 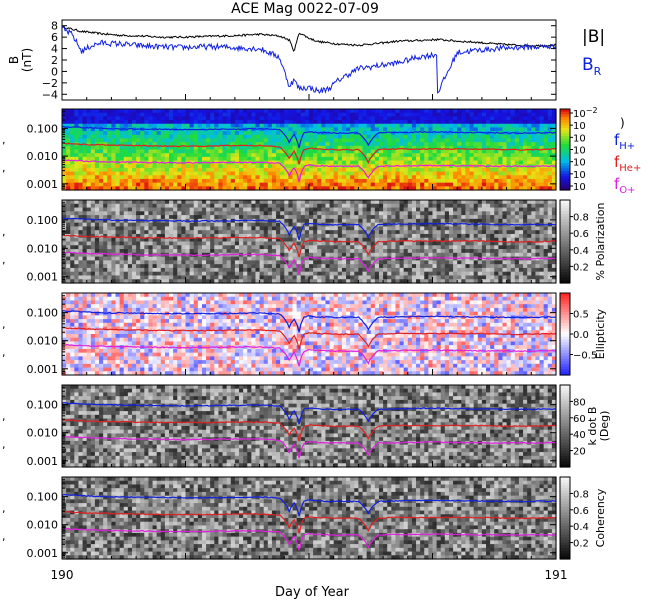 What do you see at coordinates (308, 153) in the screenshot?
I see `gyrofrequency-line-fHe` at bounding box center [308, 153].